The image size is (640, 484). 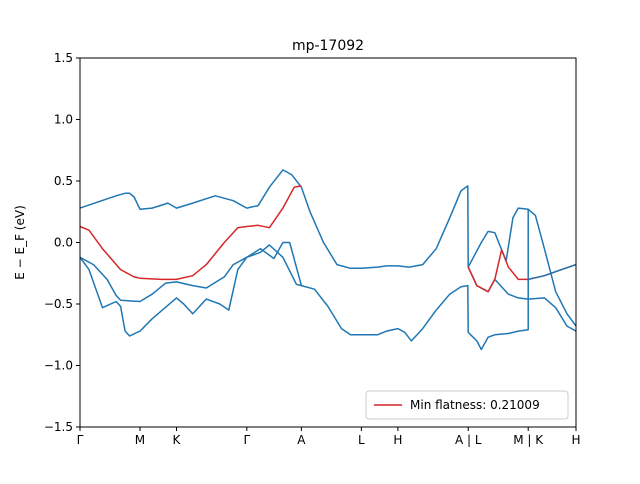 I want to click on x-tick-label: M | K, so click(x=528, y=440).